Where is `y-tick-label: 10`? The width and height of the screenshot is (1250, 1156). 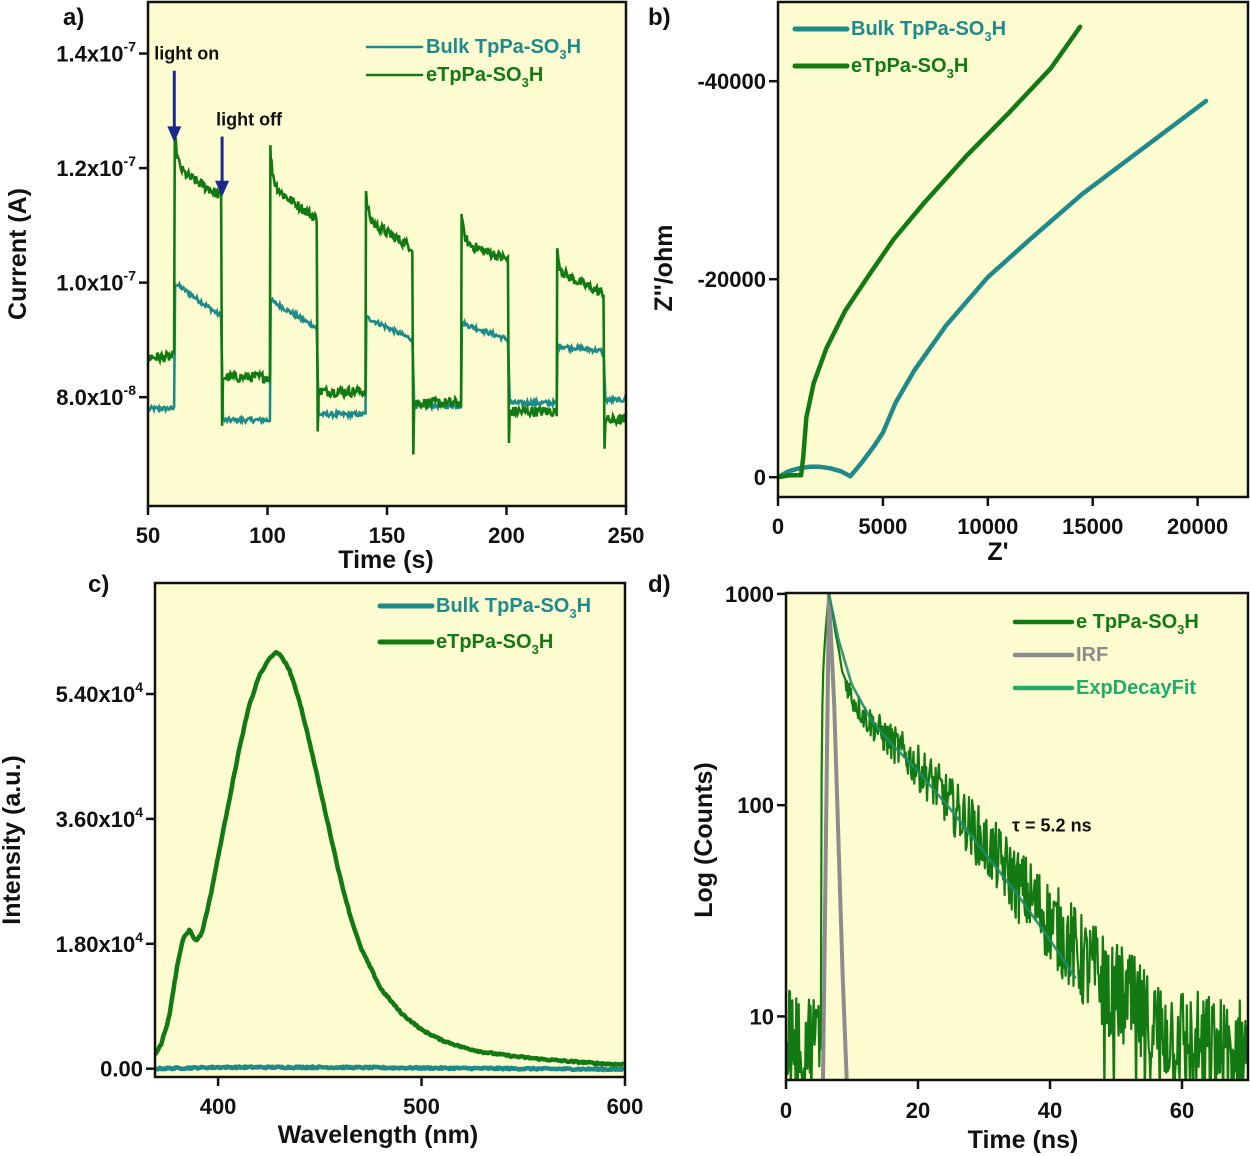
y-tick-label: 10 is located at coordinates (762, 1016).